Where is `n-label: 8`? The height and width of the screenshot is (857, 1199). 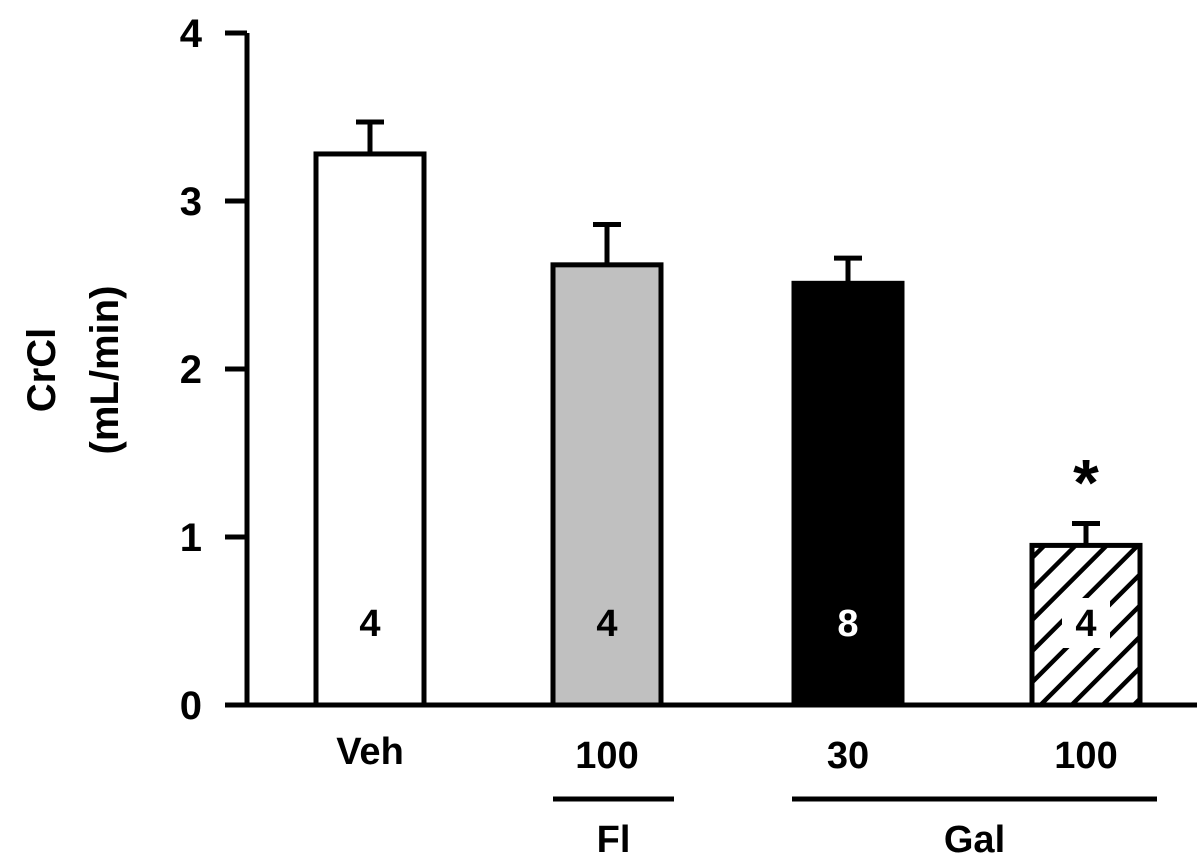
n-label: 8 is located at coordinates (847, 624).